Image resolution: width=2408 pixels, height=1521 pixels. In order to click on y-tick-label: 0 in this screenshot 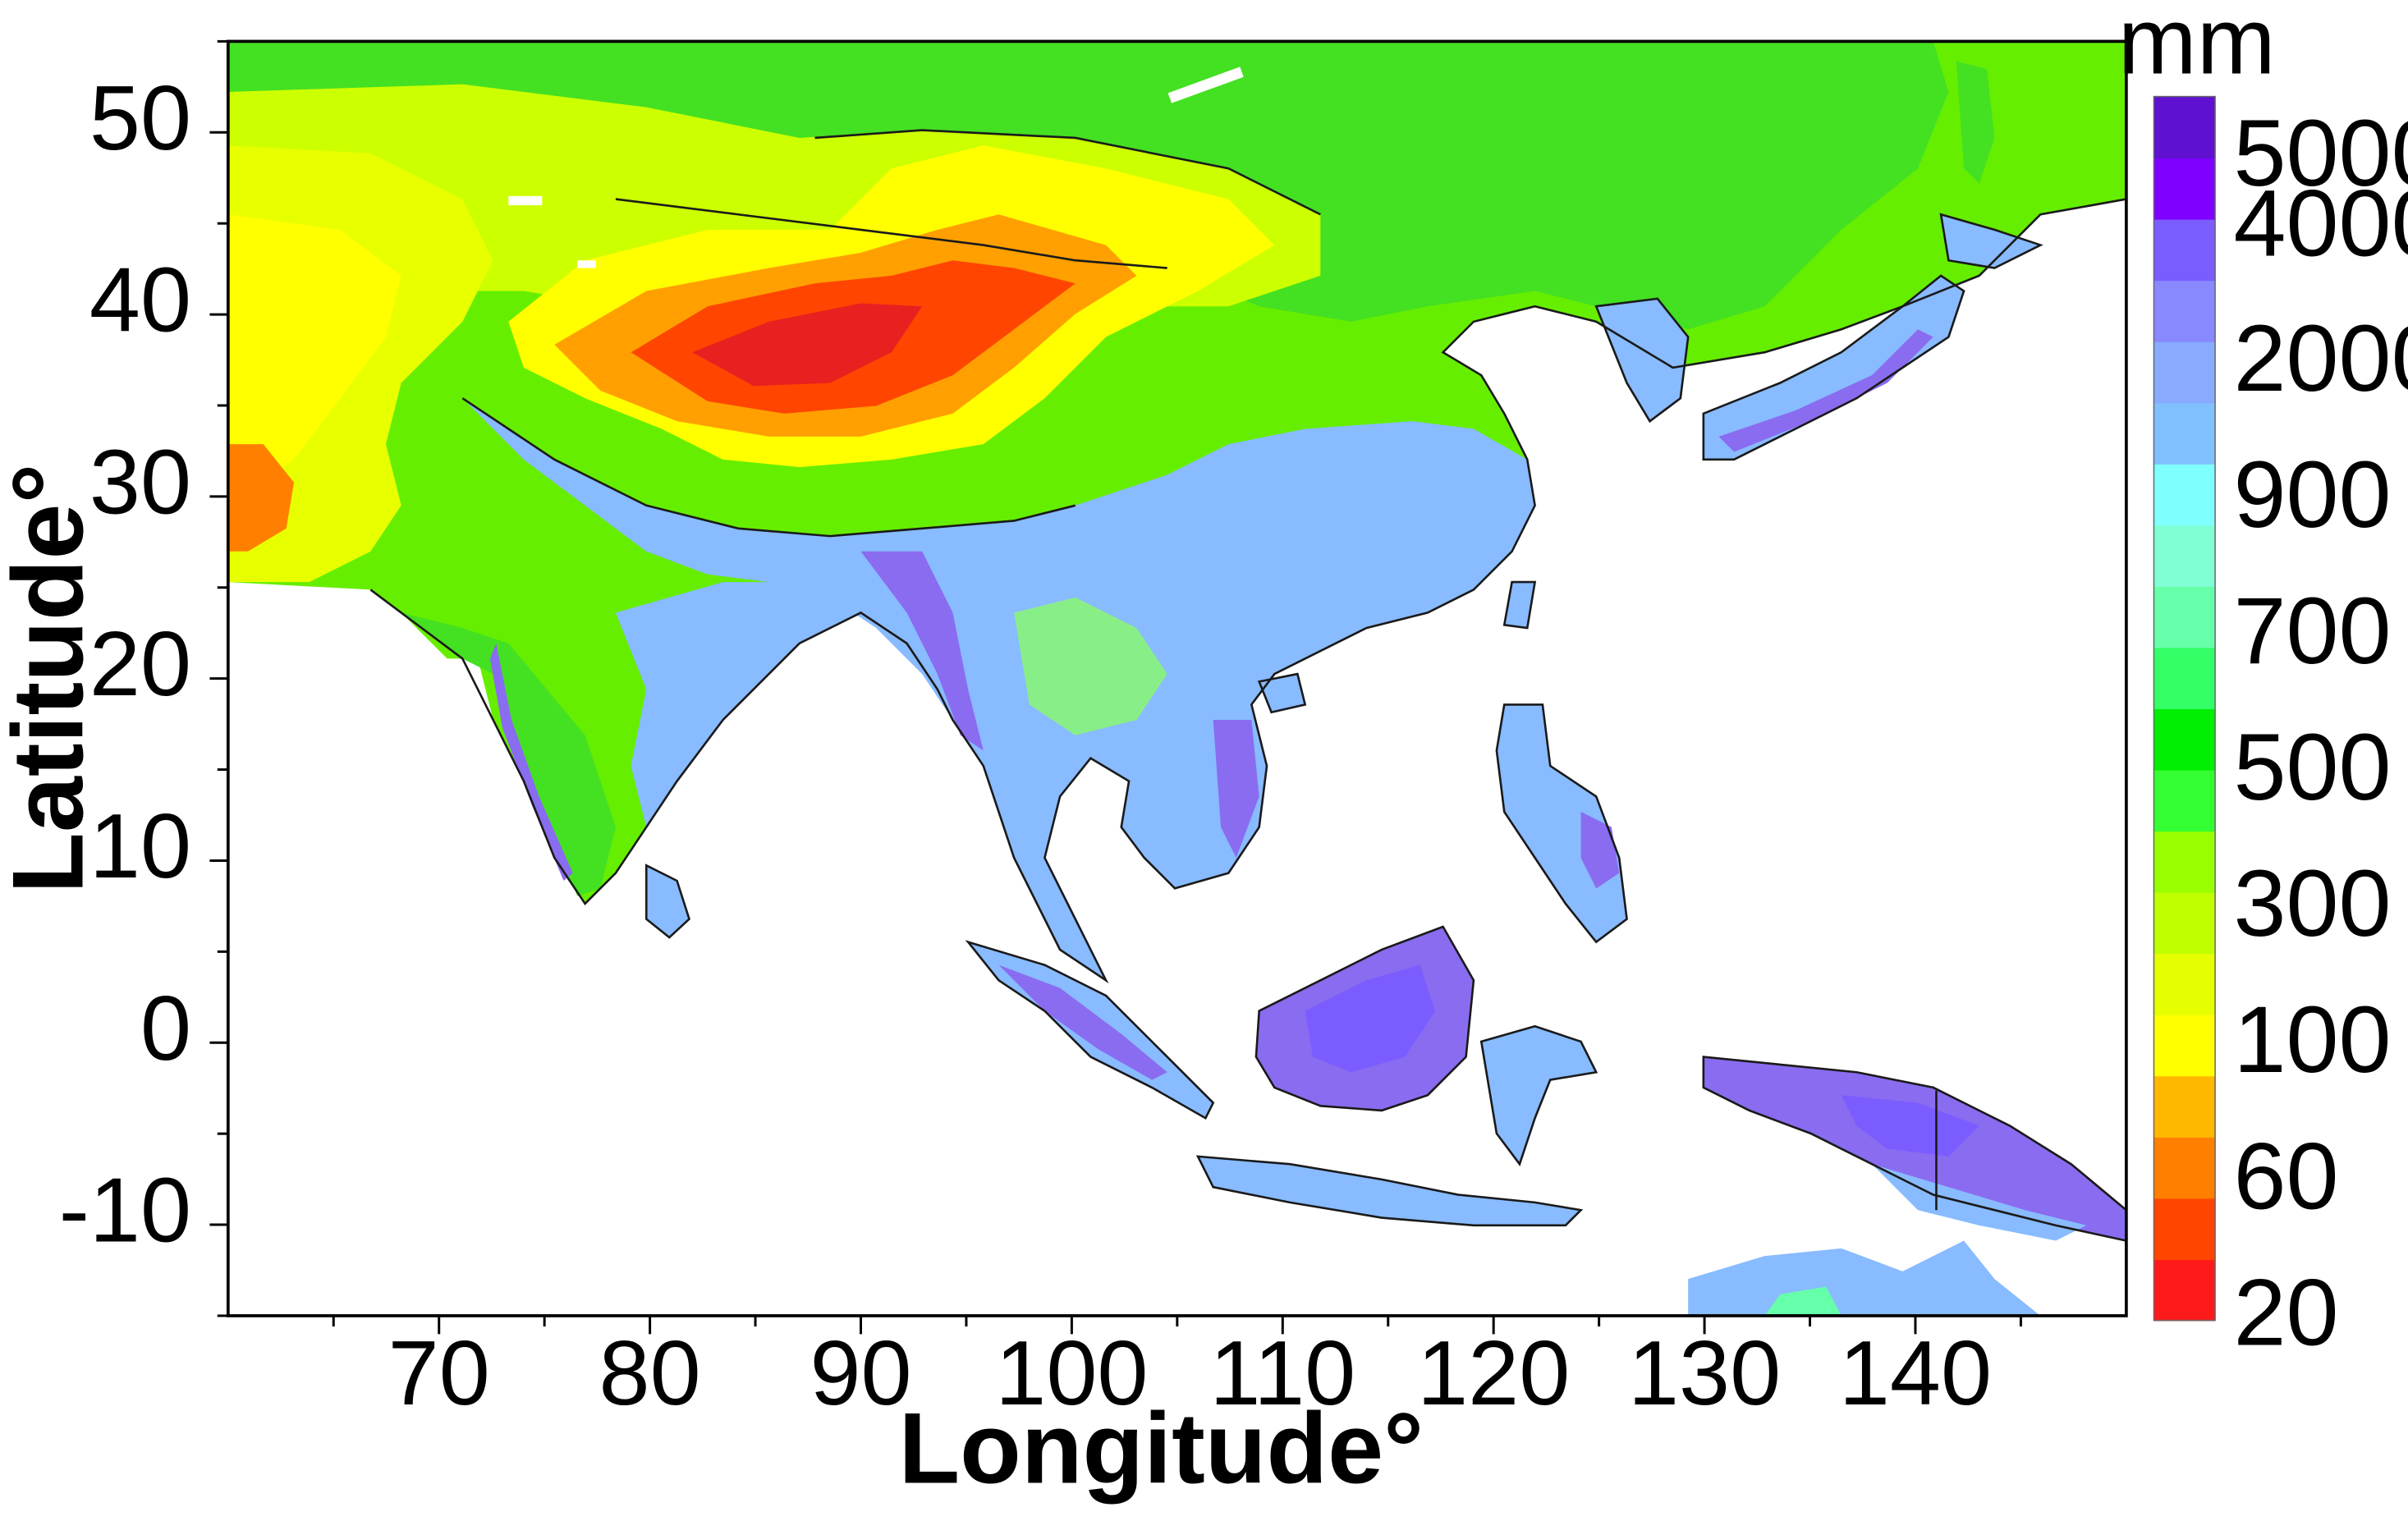, I will do `click(165, 1028)`.